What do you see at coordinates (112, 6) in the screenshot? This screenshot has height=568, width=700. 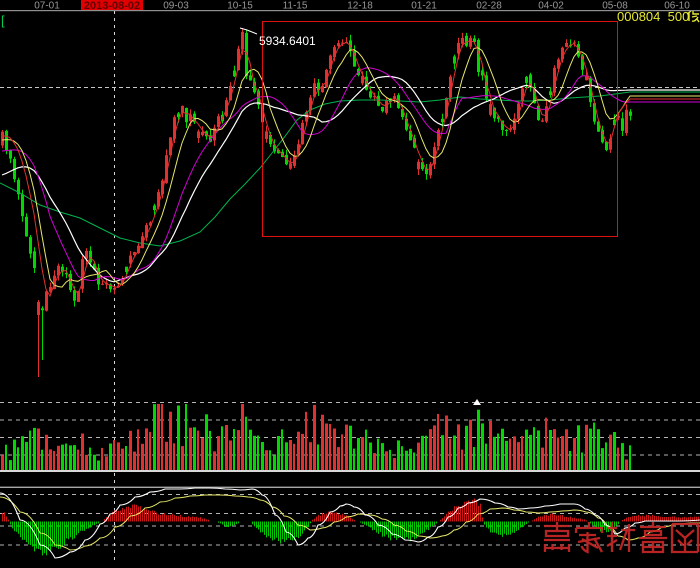 I see `svg-text: 2013-08-02` at bounding box center [112, 6].